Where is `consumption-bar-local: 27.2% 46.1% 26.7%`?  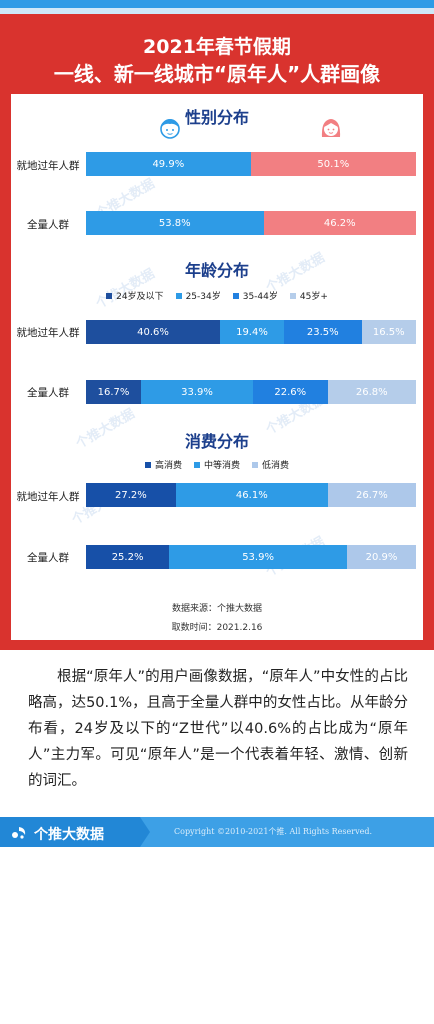 consumption-bar-local: 27.2% 46.1% 26.7% is located at coordinates (251, 495).